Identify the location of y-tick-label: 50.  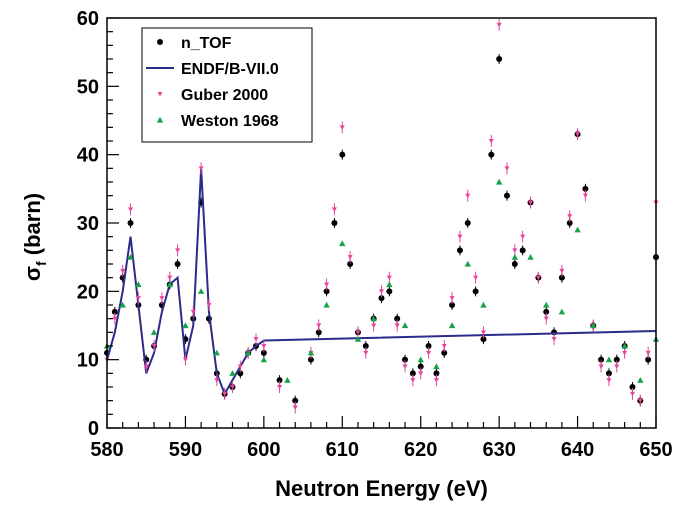
(88, 87).